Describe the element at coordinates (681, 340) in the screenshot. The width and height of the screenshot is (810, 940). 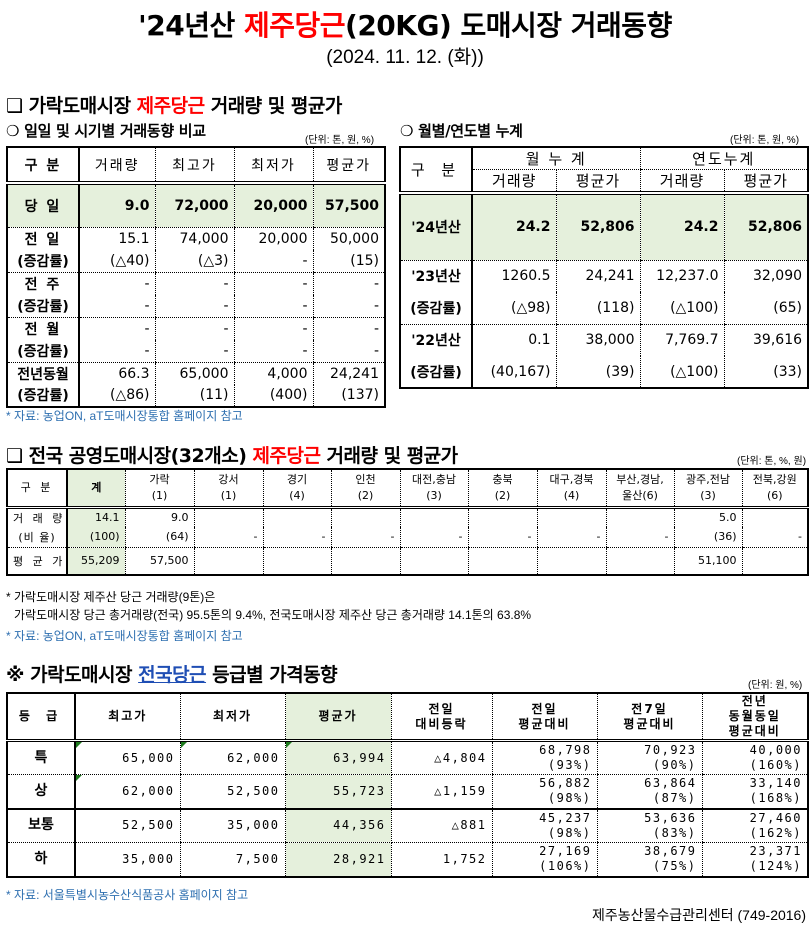
I see `cell: 7,769.7` at that location.